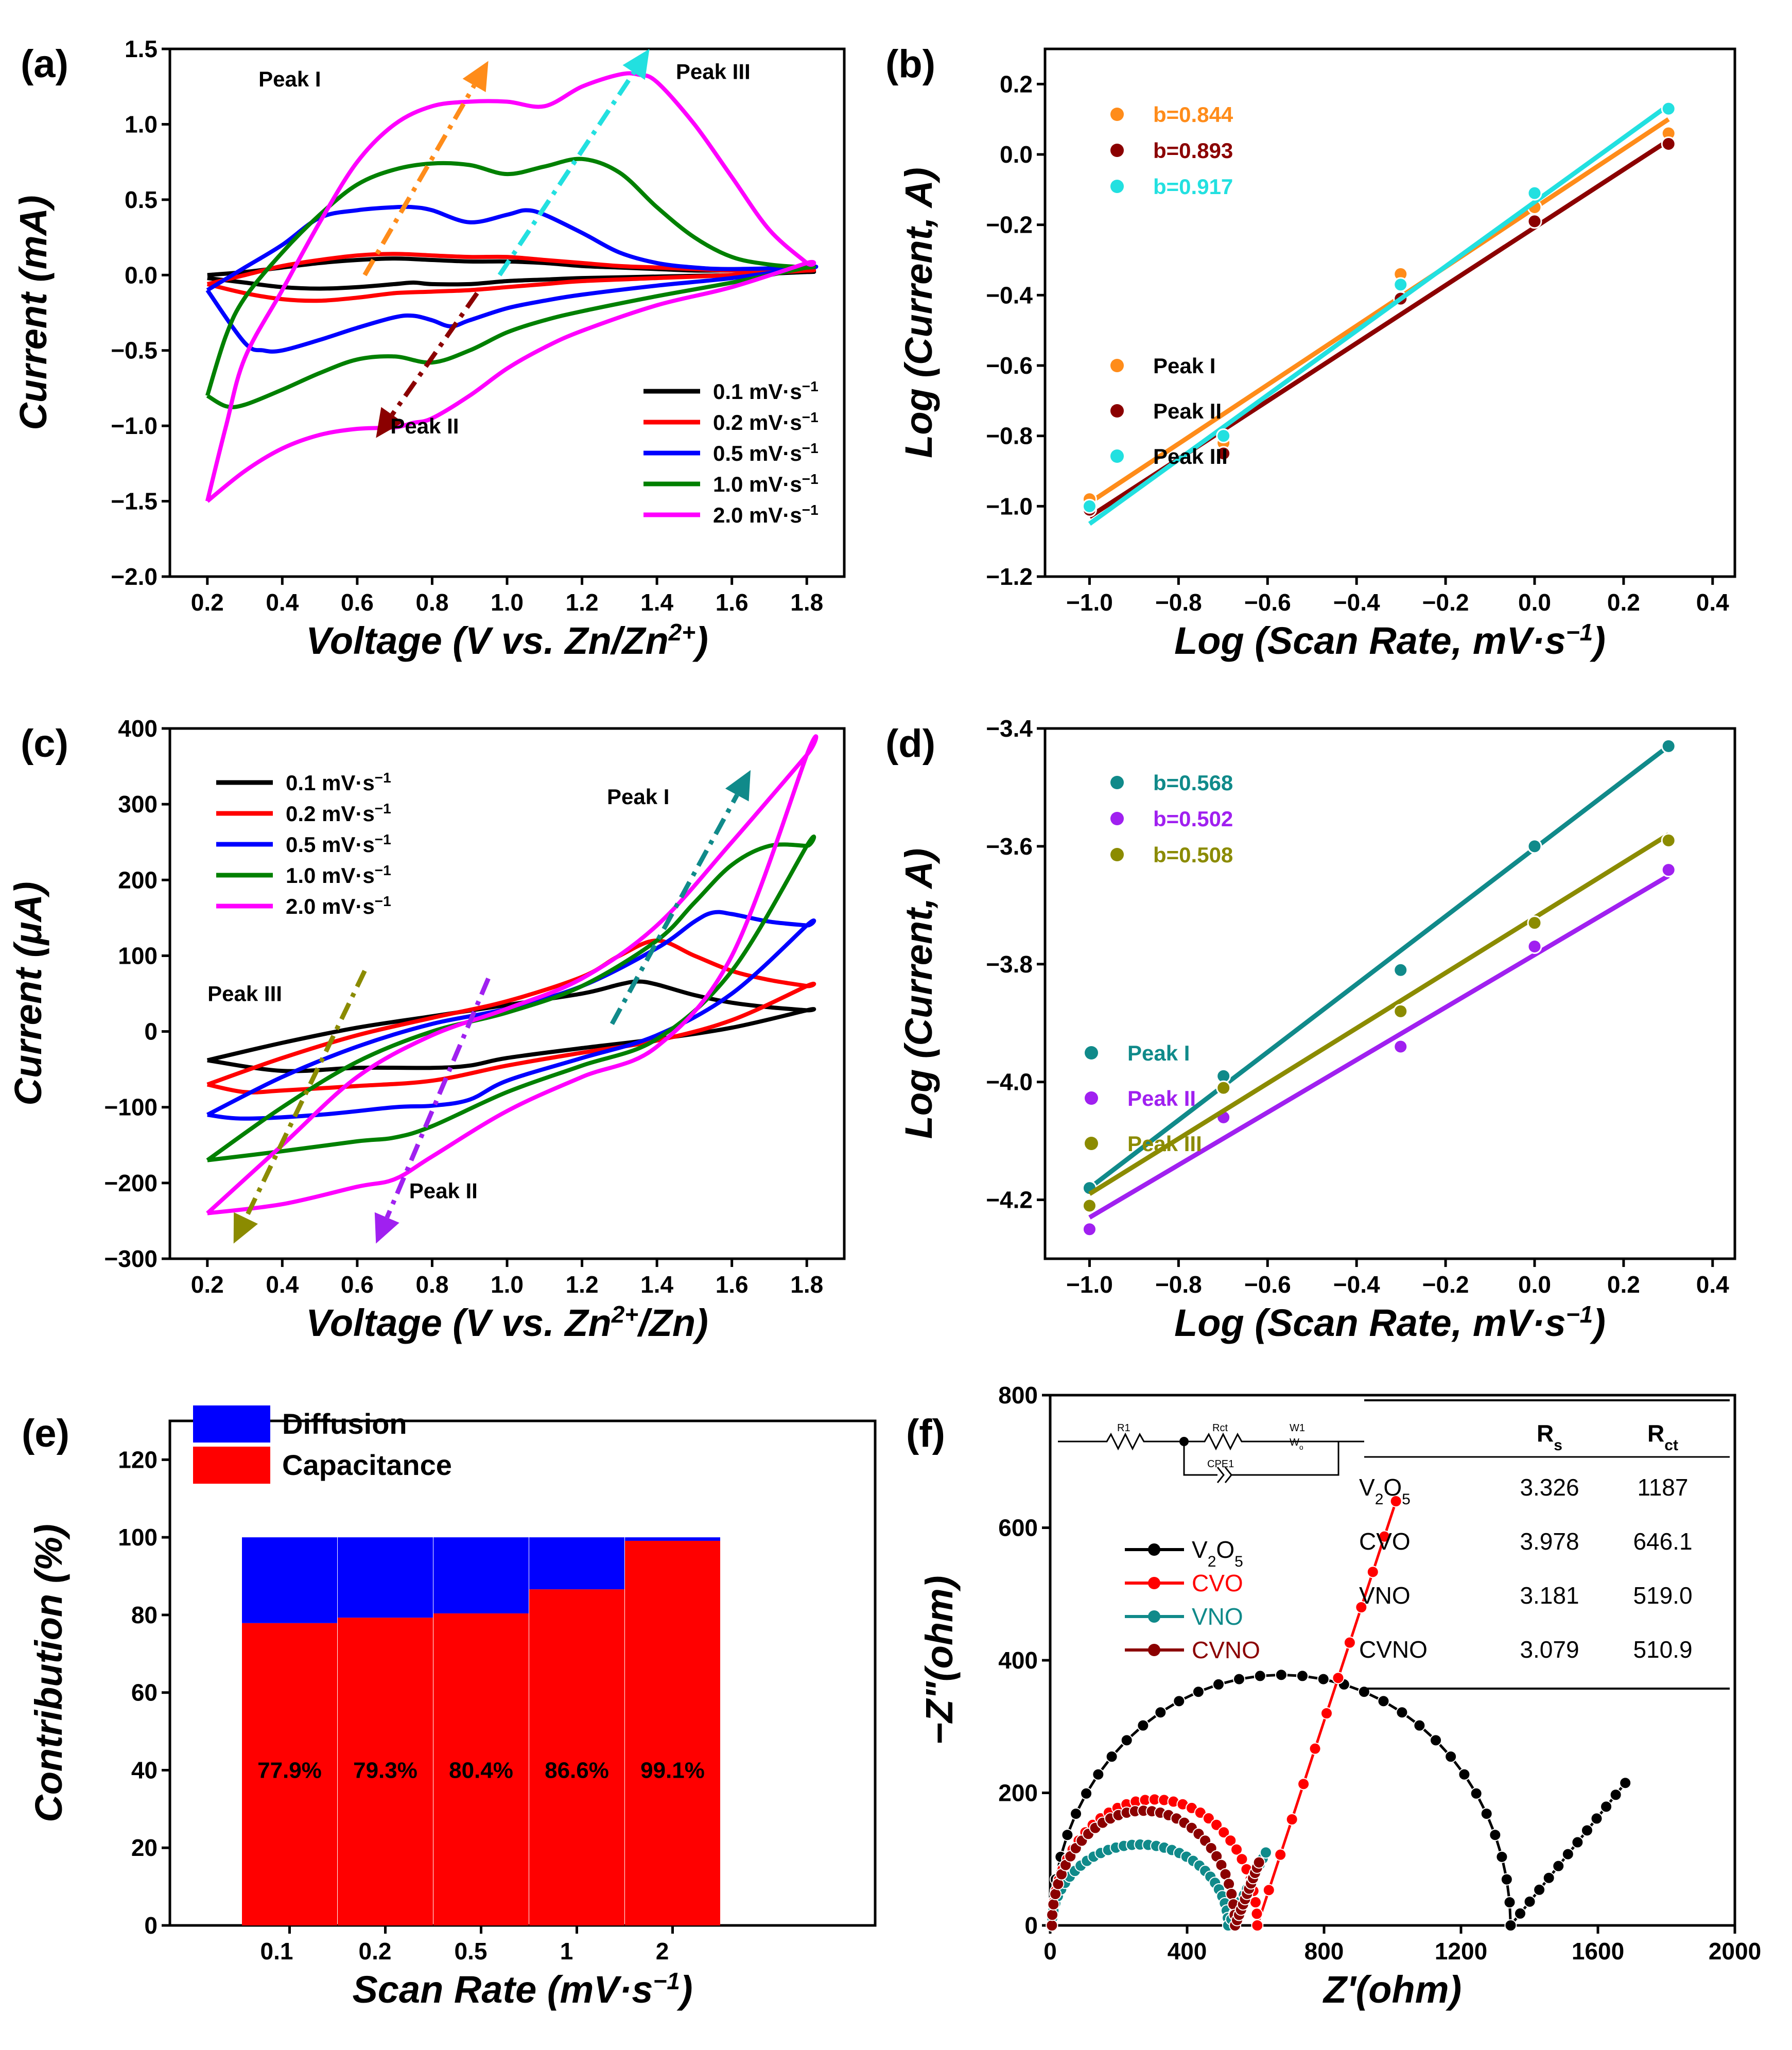 The image size is (1792, 2050). Describe the element at coordinates (33, 312) in the screenshot. I see `y-axis-title: Current (mA)` at that location.